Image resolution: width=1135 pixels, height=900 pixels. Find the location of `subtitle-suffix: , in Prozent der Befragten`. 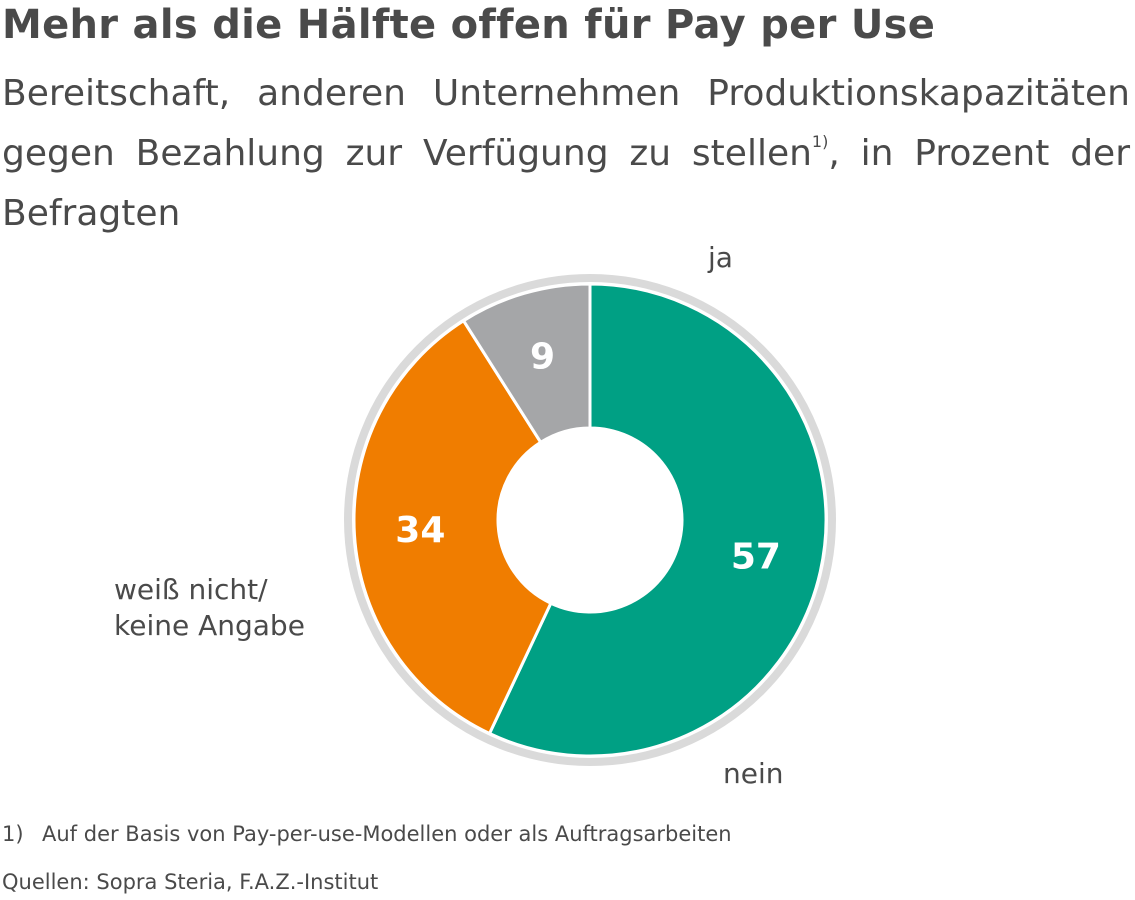

subtitle-suffix: , in Prozent der Befragten is located at coordinates (566, 183).